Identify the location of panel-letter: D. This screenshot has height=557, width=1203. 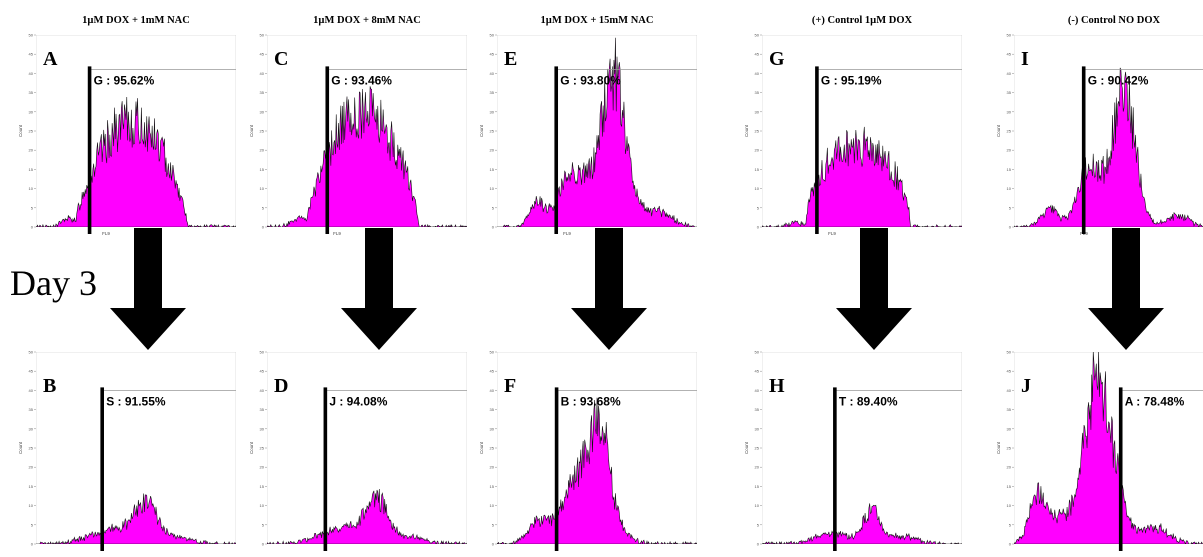
(281, 386).